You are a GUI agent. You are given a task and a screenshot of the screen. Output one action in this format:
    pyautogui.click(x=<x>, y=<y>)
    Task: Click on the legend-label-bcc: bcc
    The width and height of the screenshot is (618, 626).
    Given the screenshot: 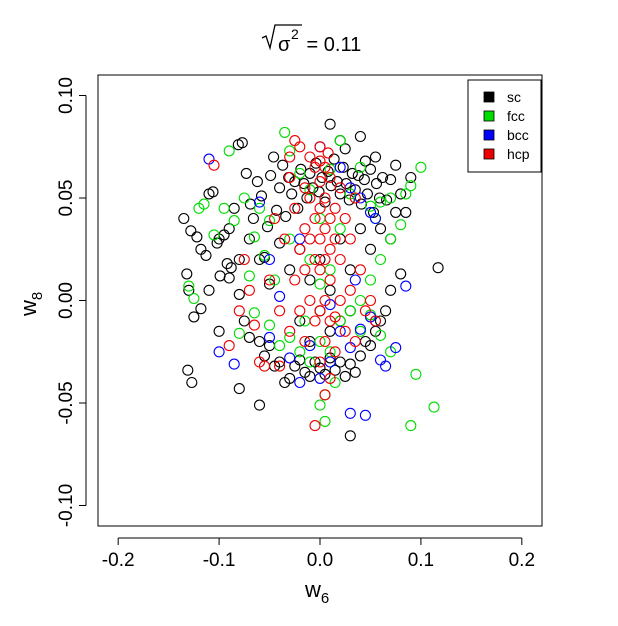 What is the action you would take?
    pyautogui.click(x=518, y=135)
    